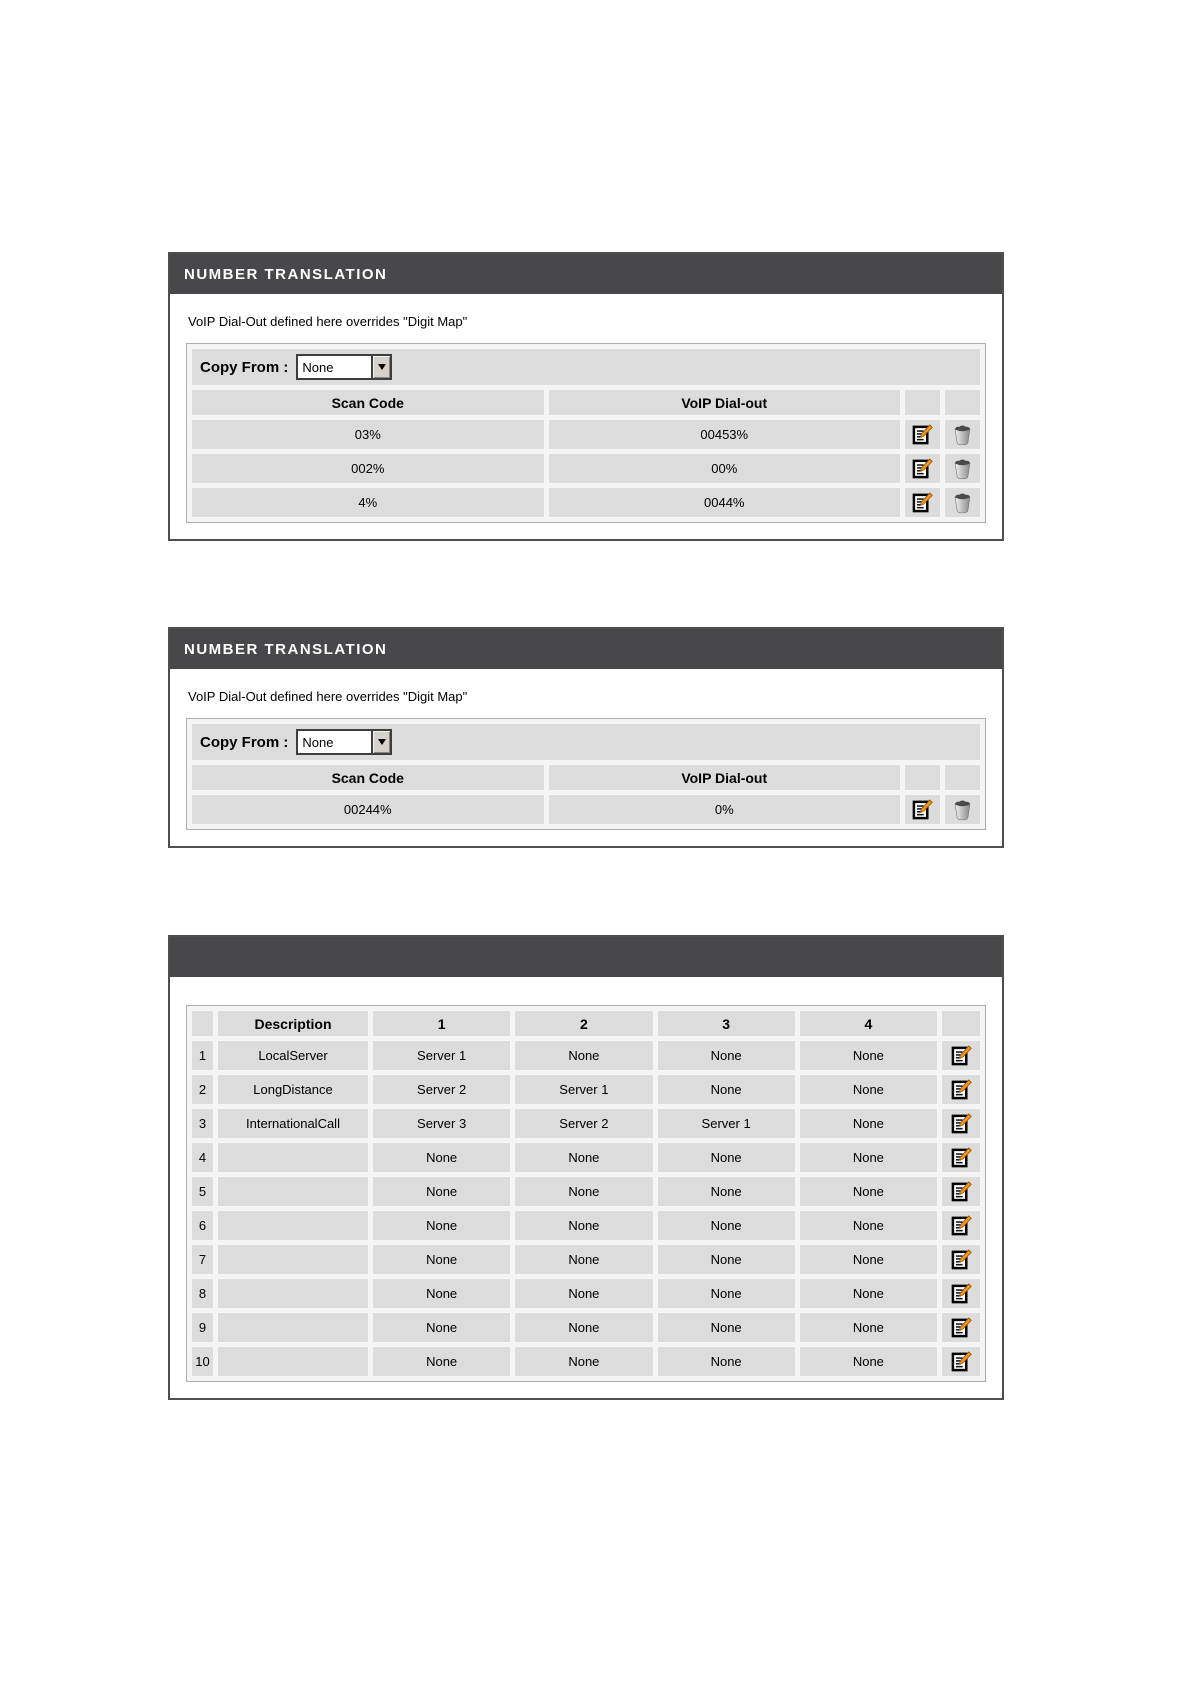  What do you see at coordinates (368, 777) in the screenshot?
I see `scan-code-header: Scan Code` at bounding box center [368, 777].